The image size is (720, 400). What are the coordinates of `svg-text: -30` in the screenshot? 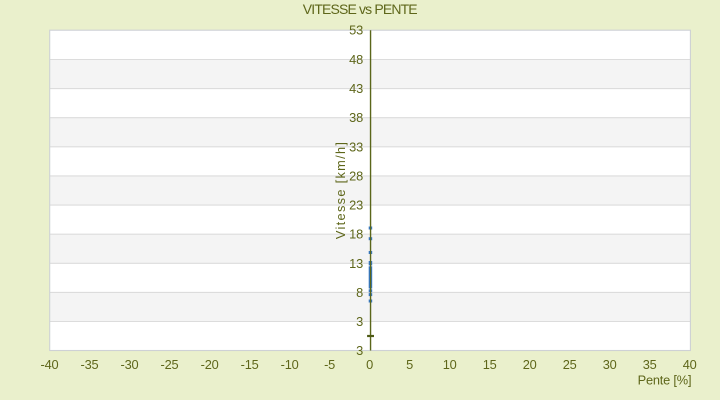 It's located at (130, 364).